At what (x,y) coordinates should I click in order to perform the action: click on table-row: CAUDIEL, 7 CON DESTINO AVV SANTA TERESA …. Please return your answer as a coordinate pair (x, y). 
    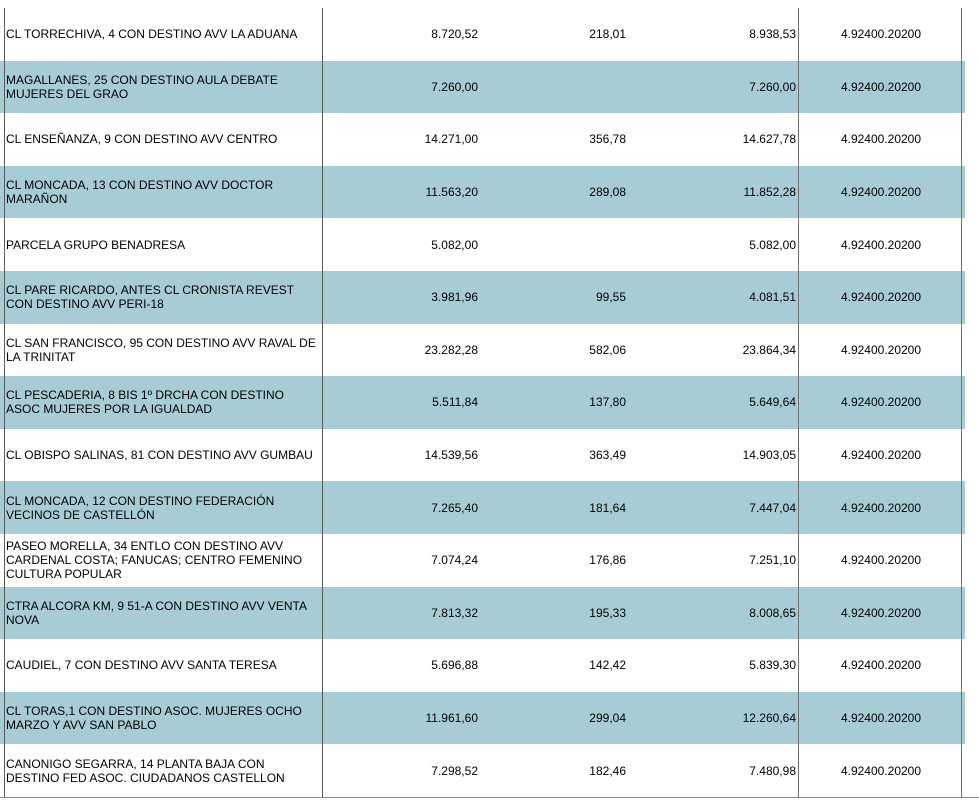
    Looking at the image, I should click on (482, 665).